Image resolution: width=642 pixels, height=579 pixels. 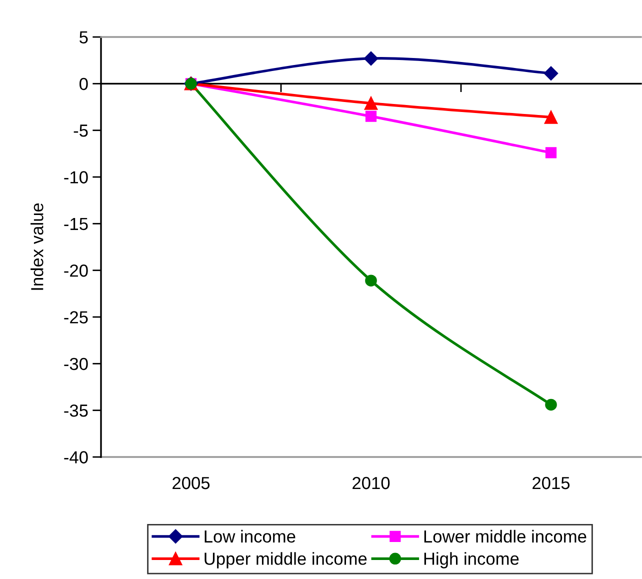 What do you see at coordinates (37, 246) in the screenshot?
I see `y-axis-title: Index value` at bounding box center [37, 246].